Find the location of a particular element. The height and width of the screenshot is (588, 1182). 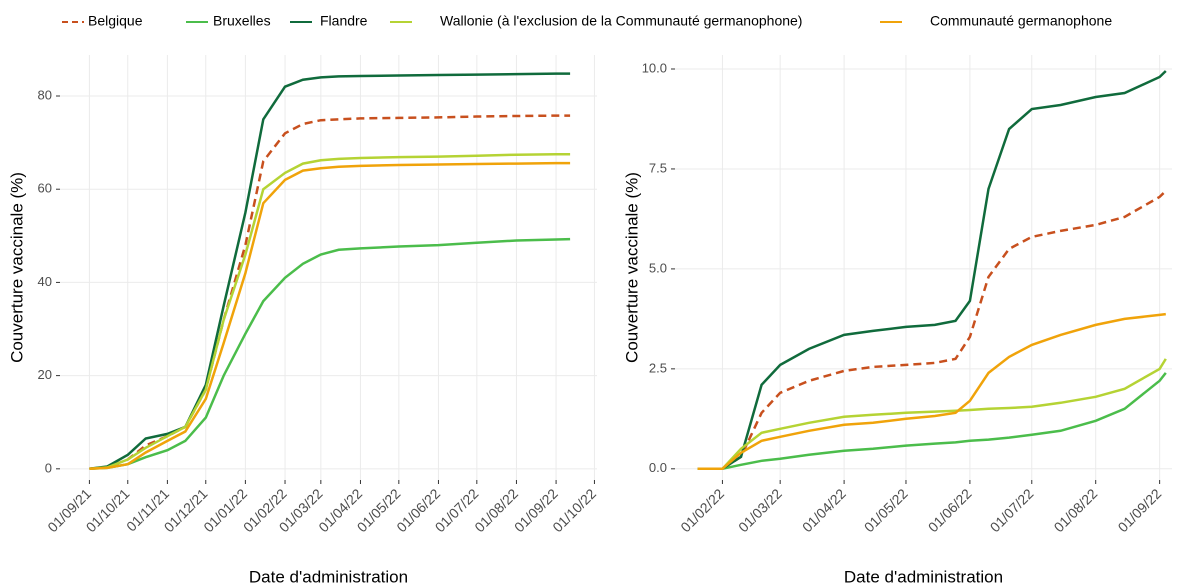

y-tick-label: 40 is located at coordinates (45, 281).